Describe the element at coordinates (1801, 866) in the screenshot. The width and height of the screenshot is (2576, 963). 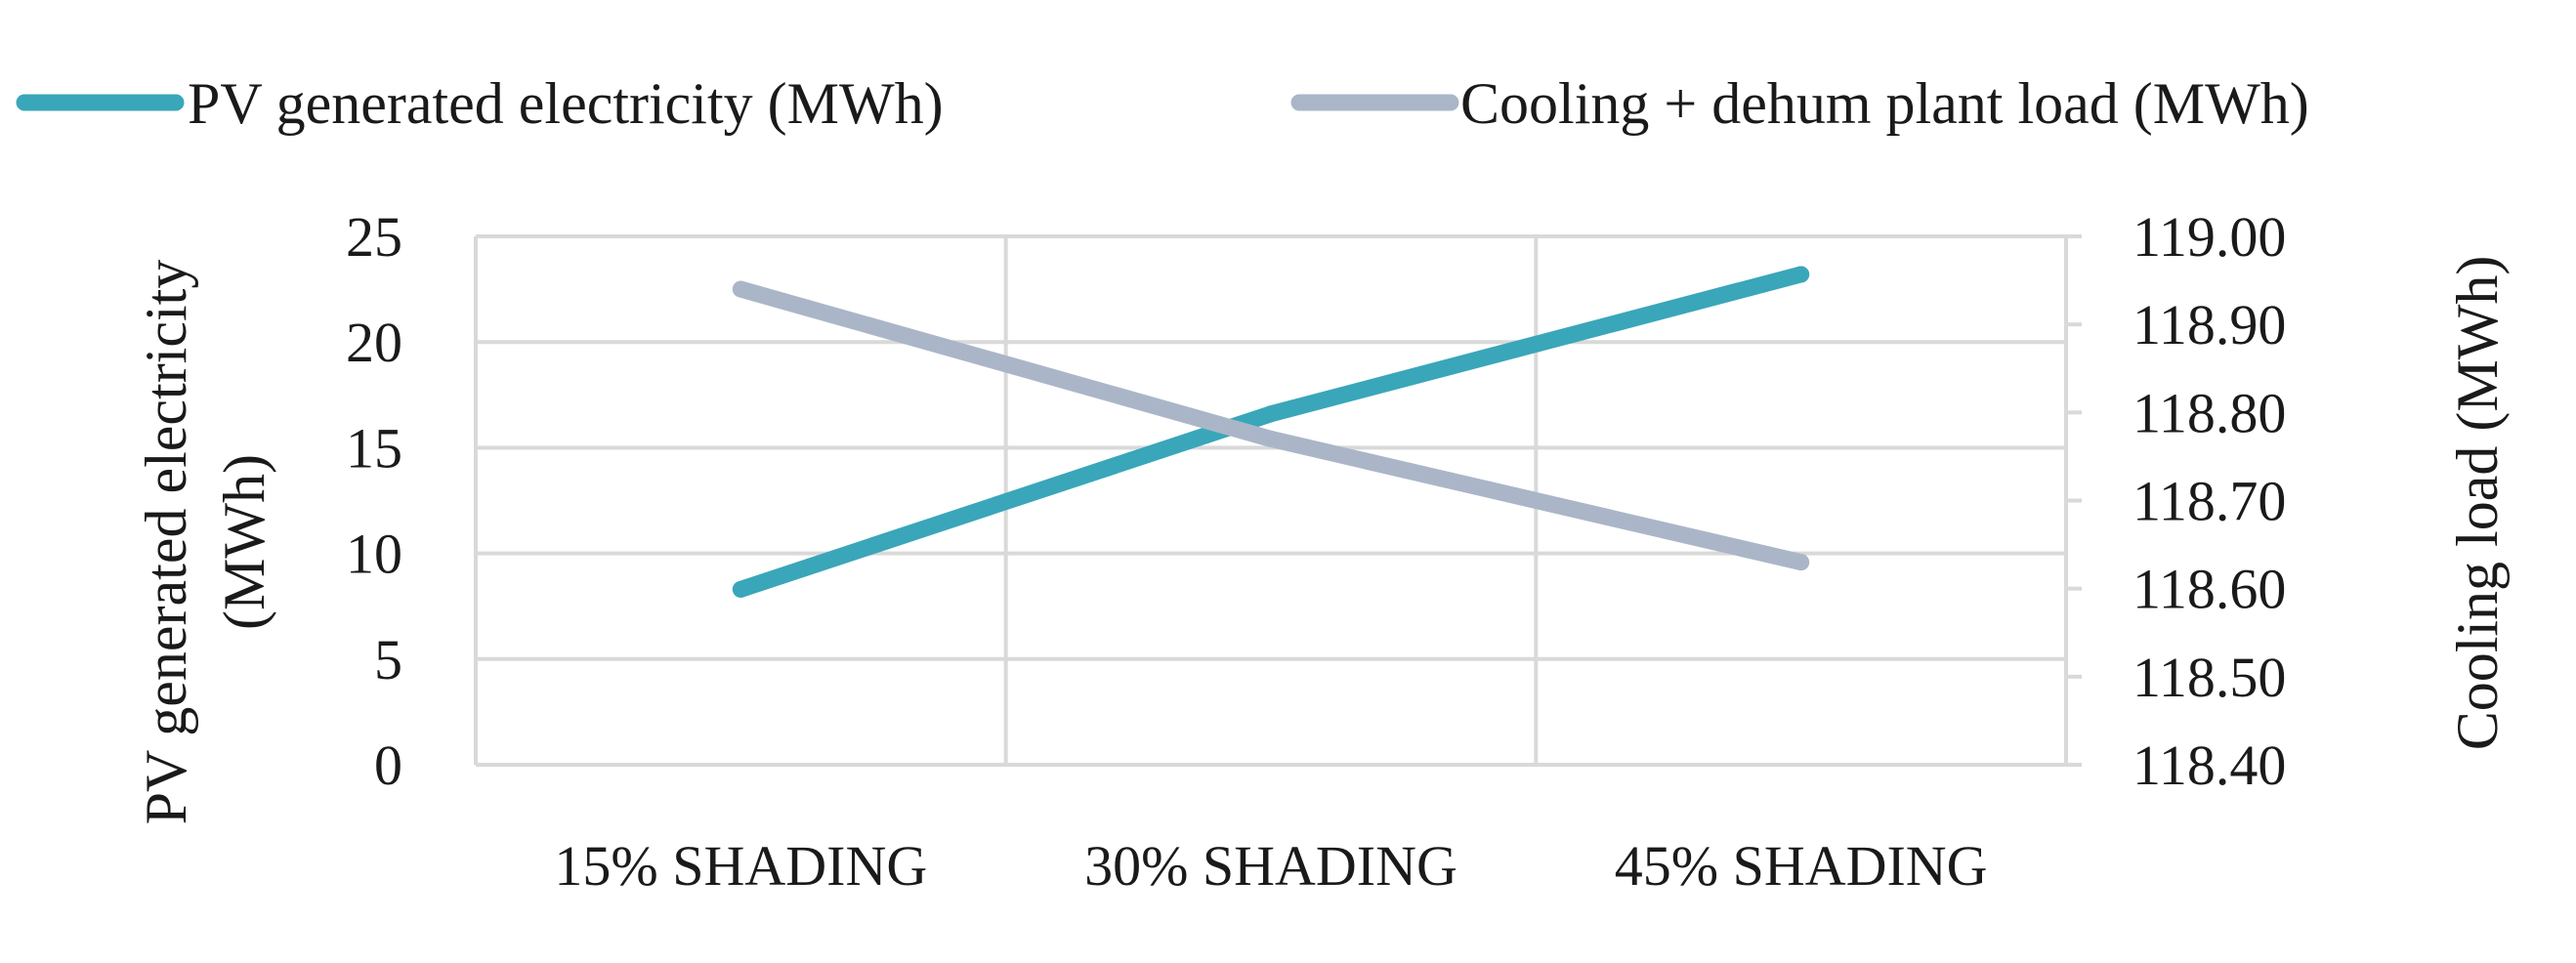
I see `x-tick-label: 45% SHADING` at that location.